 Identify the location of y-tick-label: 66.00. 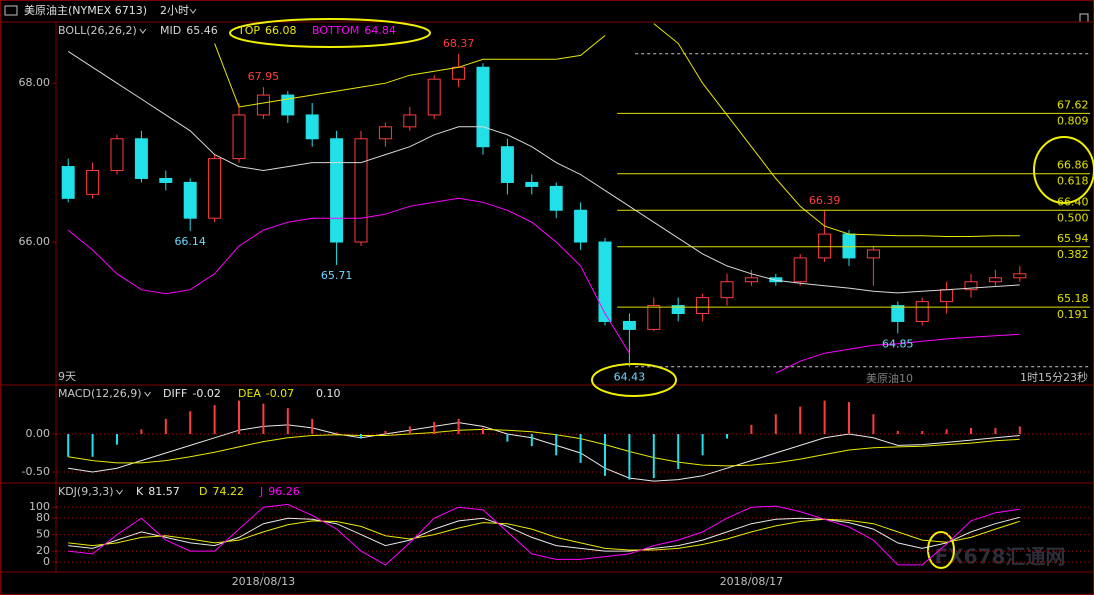
(35, 241).